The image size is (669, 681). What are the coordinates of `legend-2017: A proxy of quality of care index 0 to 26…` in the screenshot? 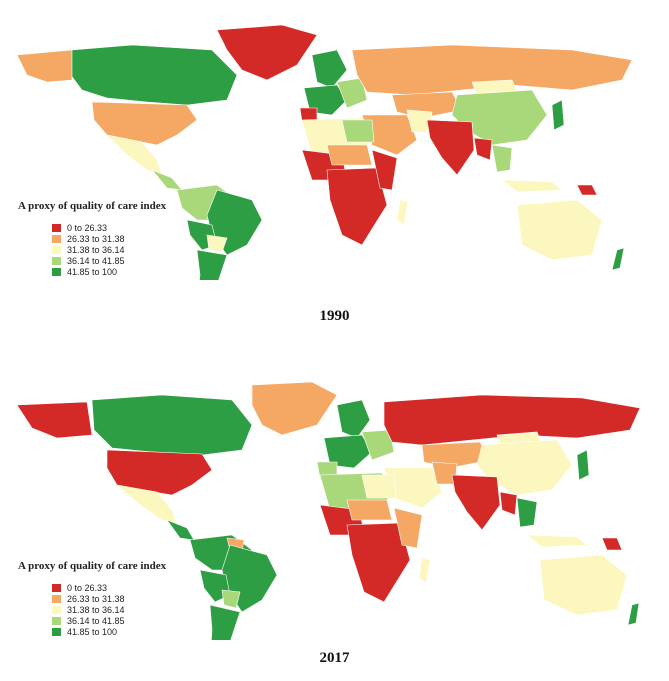 It's located at (92, 598).